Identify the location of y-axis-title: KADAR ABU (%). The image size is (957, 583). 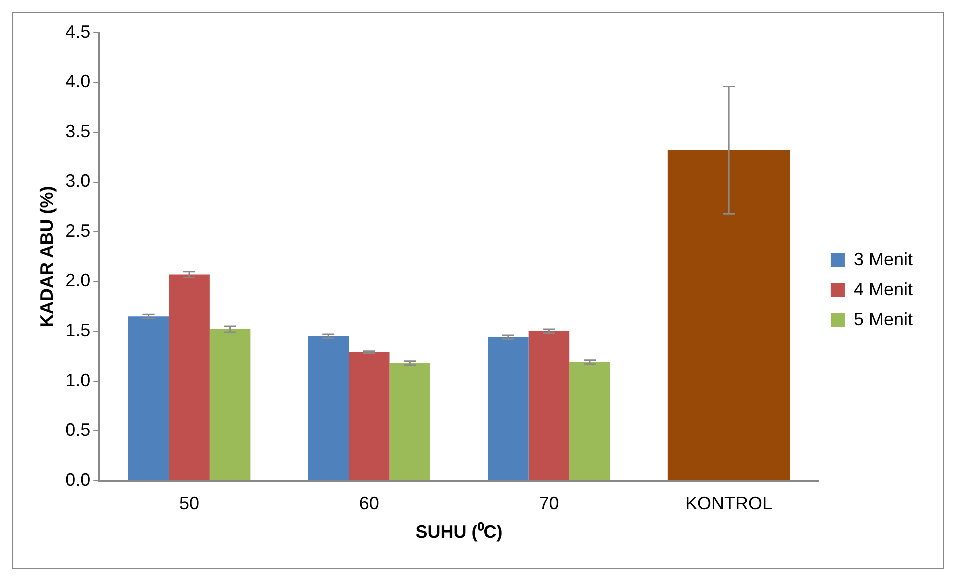
(46, 257).